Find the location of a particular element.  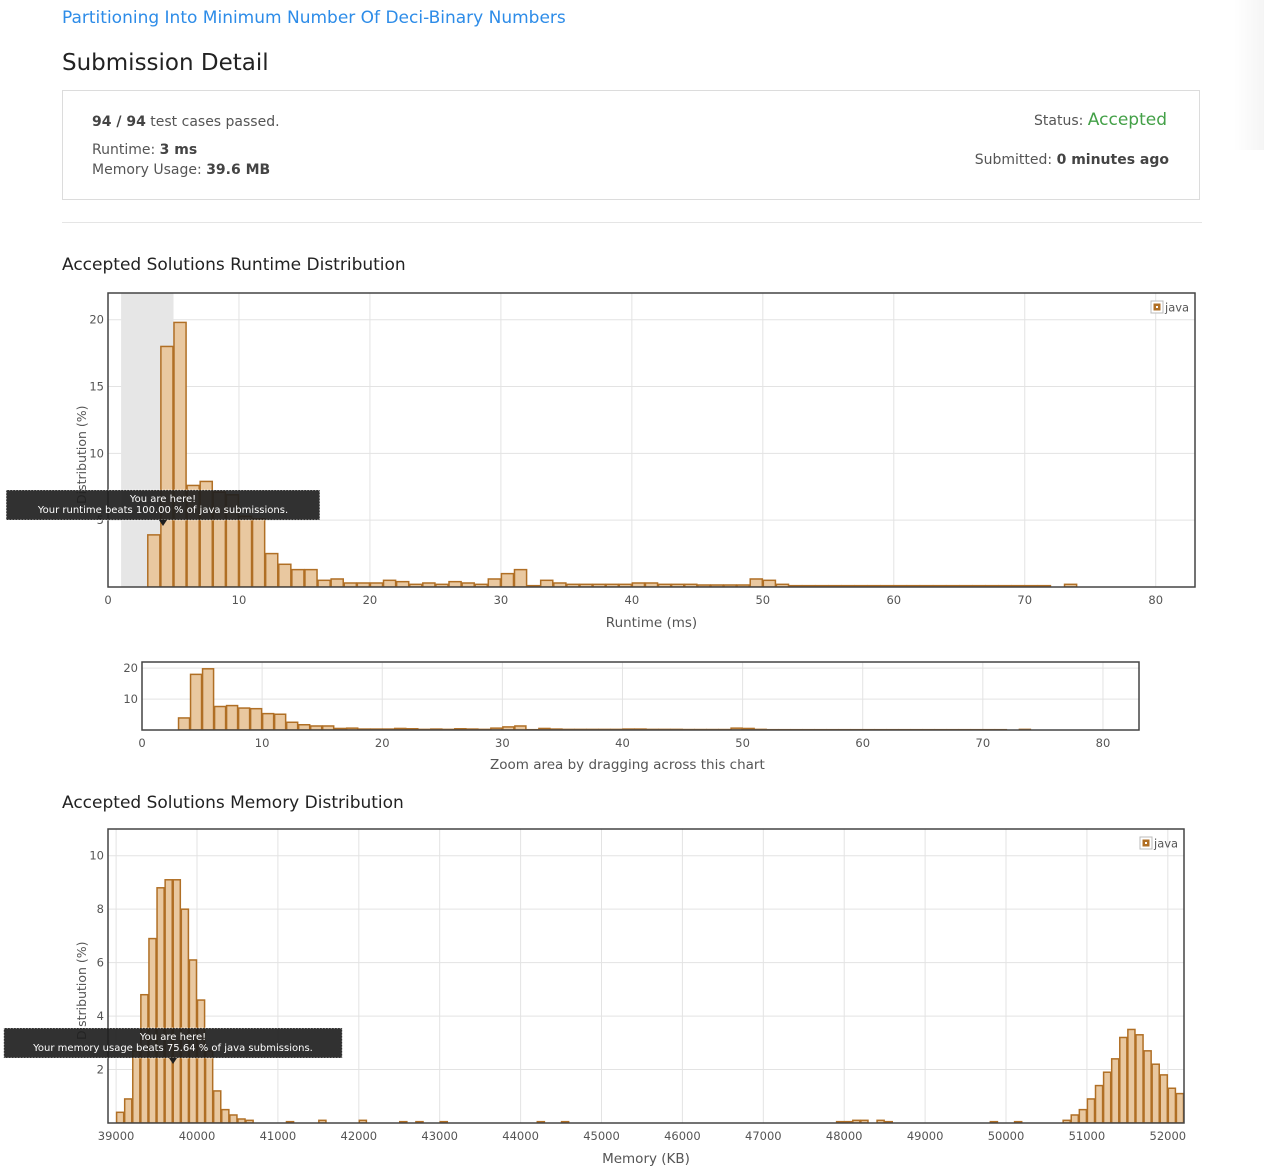

y-axis-label: Distribution (%) is located at coordinates (81, 990).